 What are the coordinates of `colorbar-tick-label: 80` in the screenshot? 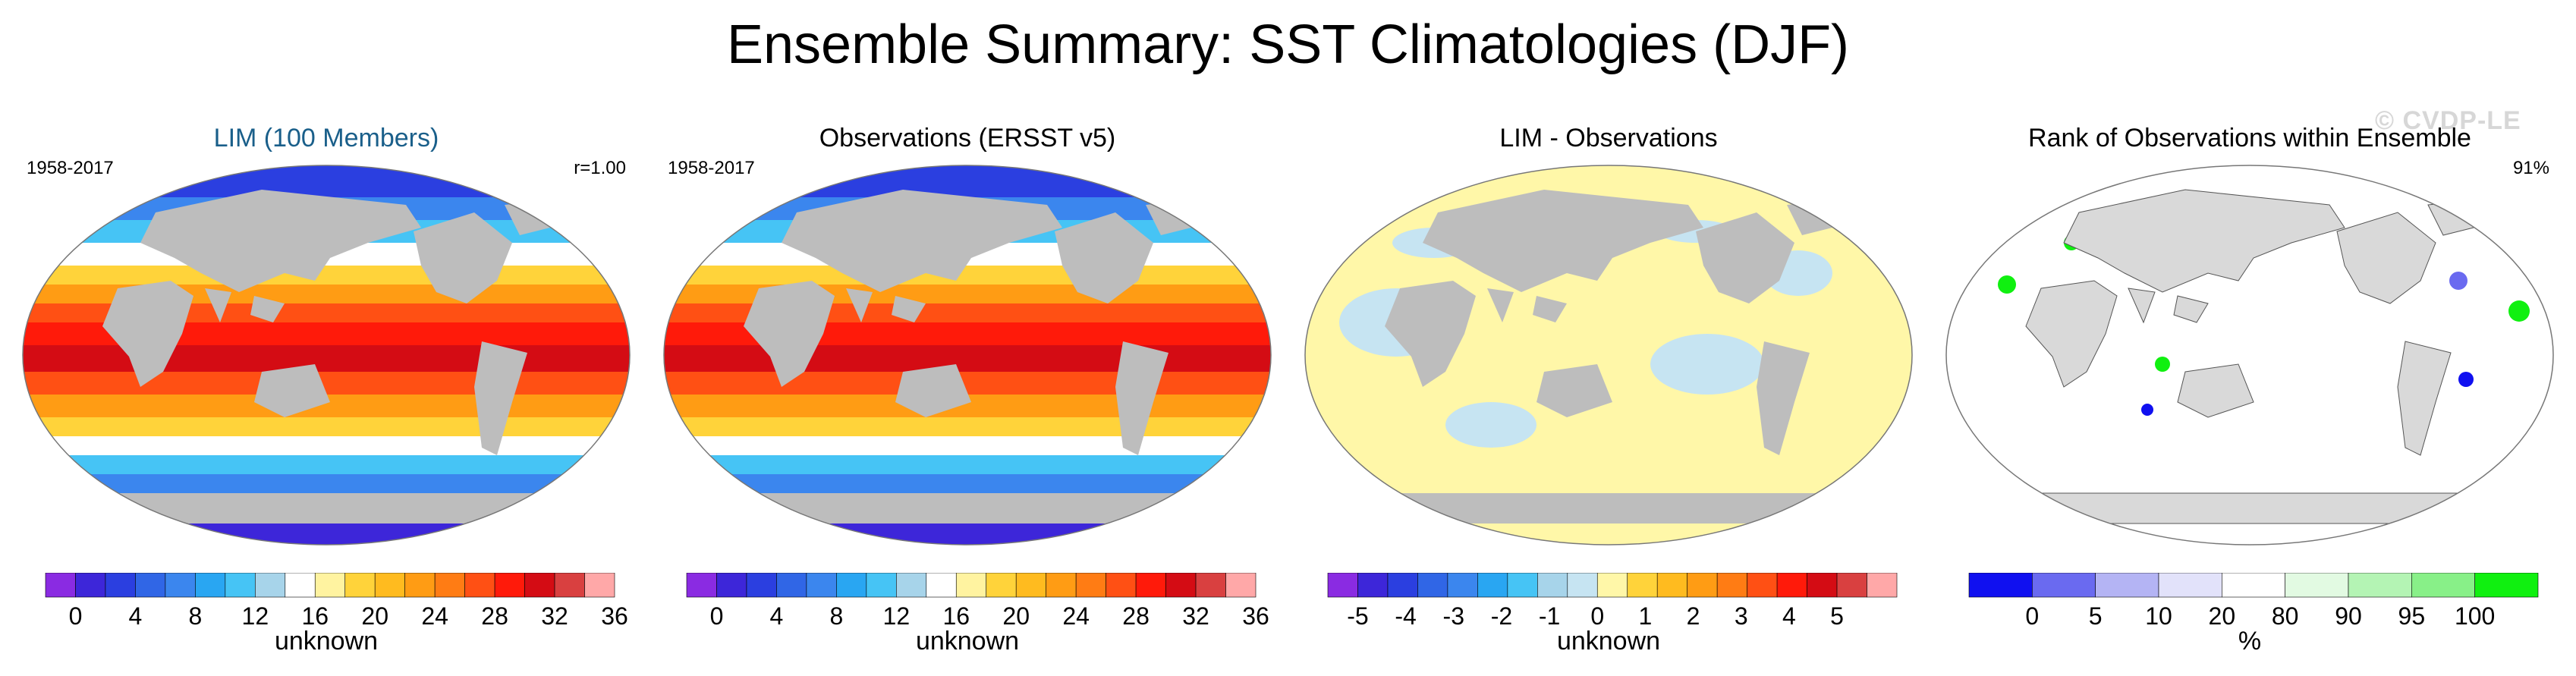 It's located at (2285, 616).